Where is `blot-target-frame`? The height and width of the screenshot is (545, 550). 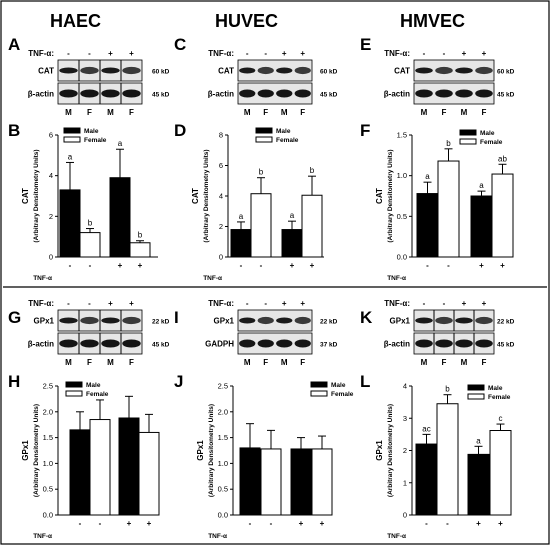
blot-target-frame is located at coordinates (275, 320).